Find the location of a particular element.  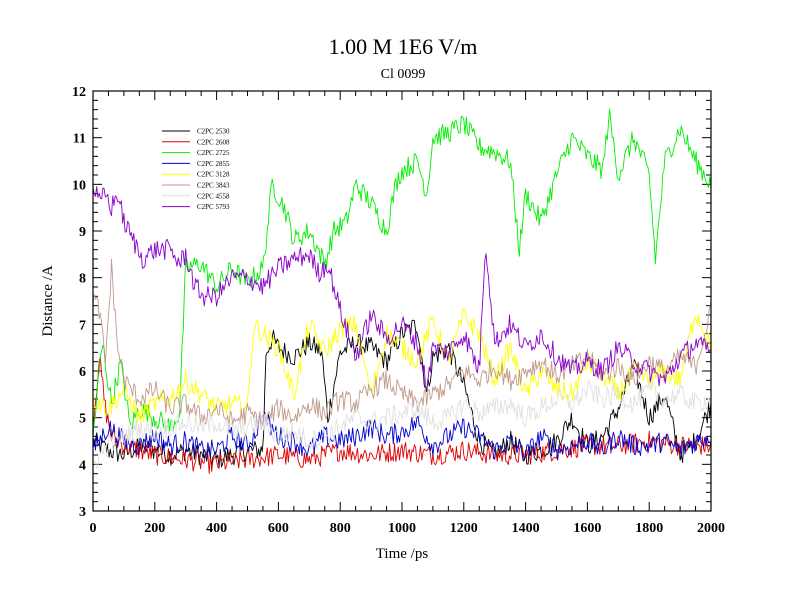

y-tick-label: 9 is located at coordinates (82, 232).